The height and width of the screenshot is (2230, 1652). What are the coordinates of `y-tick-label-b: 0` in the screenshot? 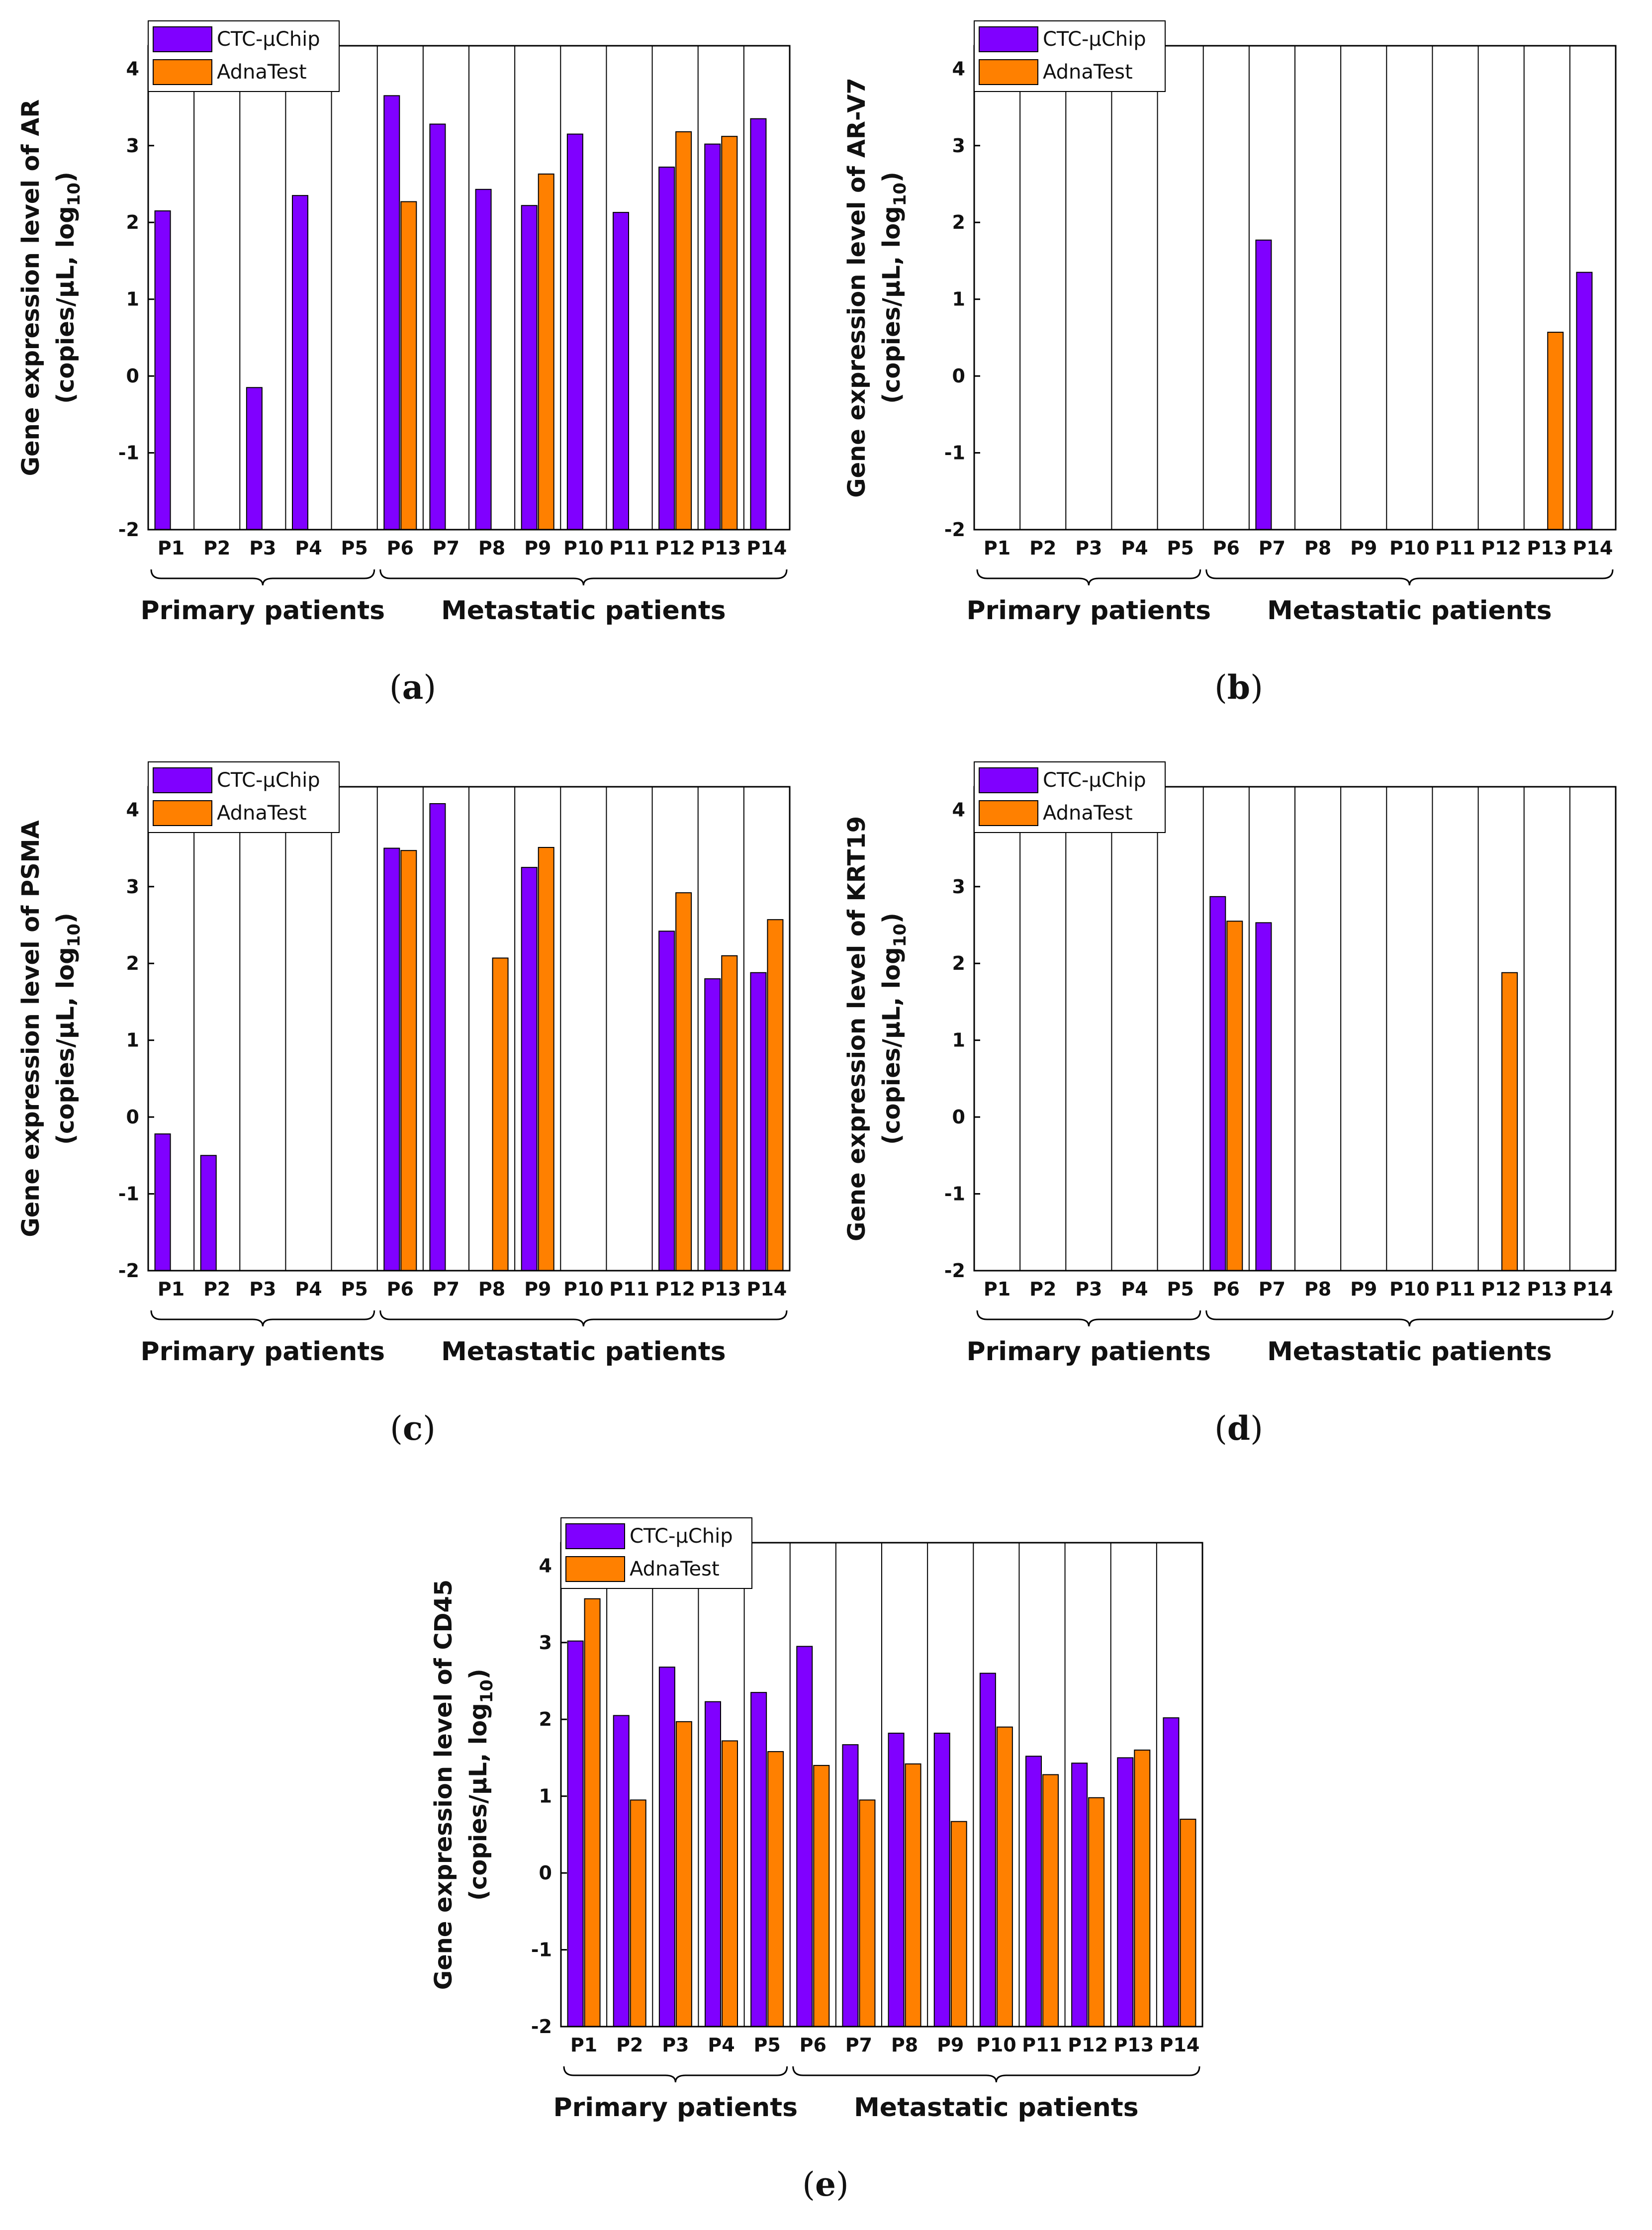 It's located at (958, 376).